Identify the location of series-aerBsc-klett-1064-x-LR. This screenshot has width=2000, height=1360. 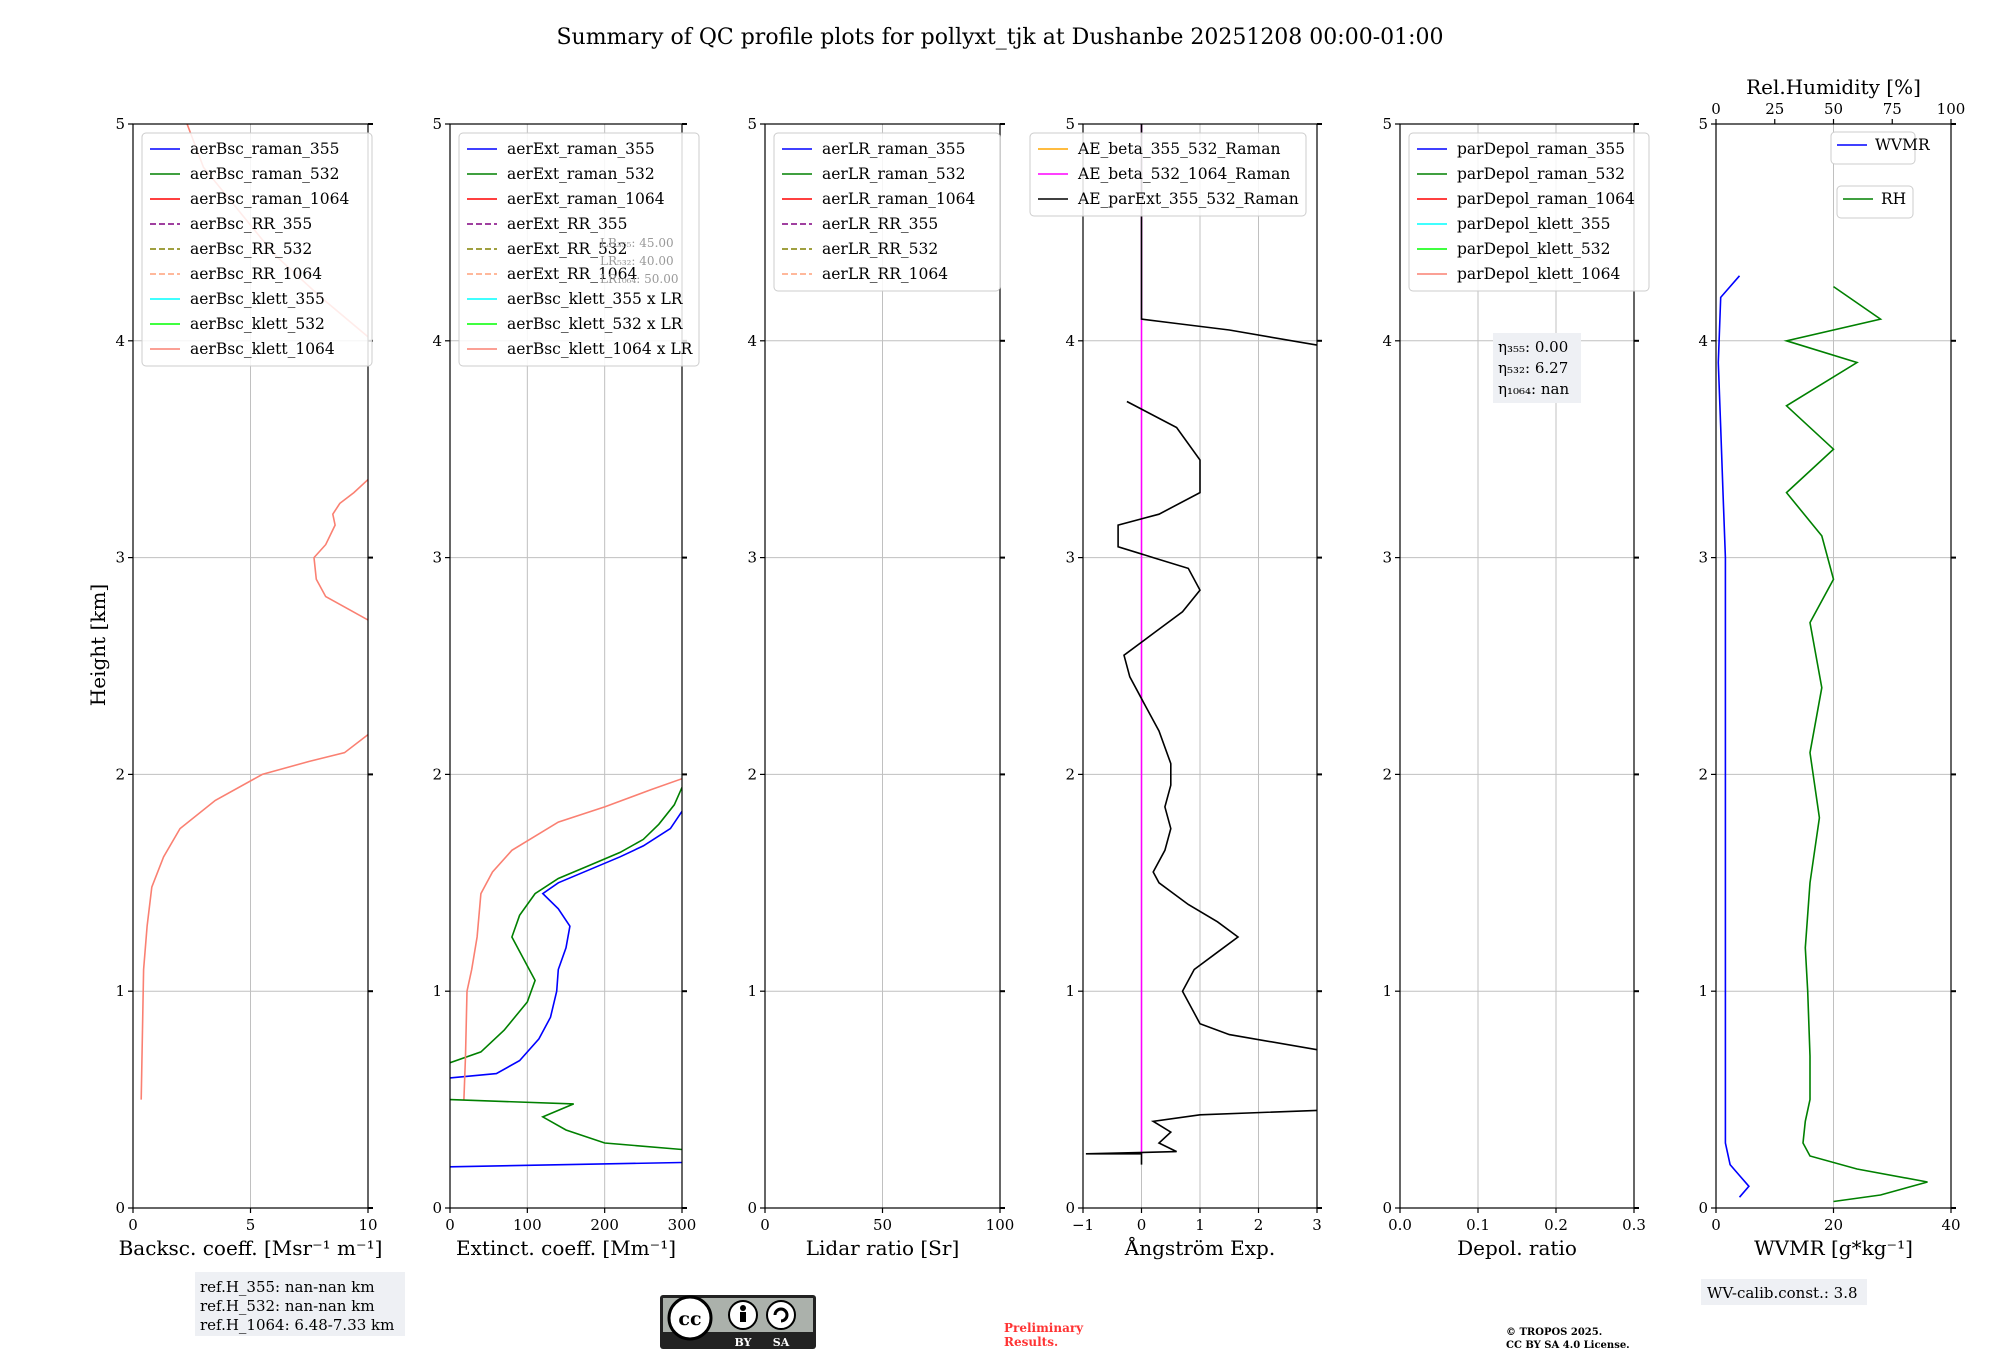
(572, 938).